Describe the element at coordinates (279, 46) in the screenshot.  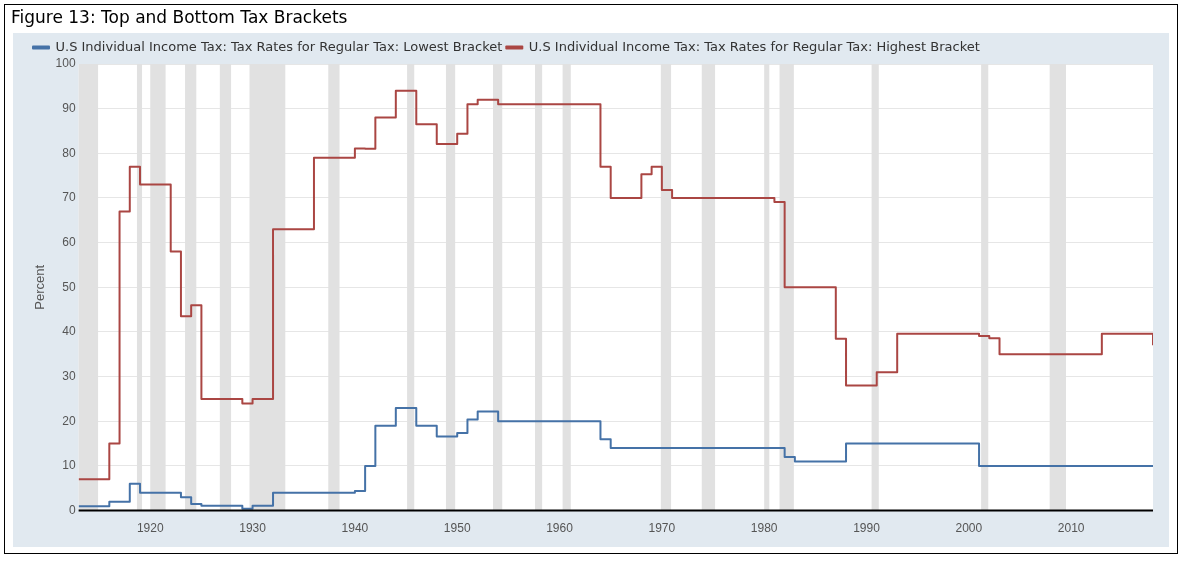
I see `legend-label: U.S Individual Income Tax: Tax Rates for Regular Tax: Lowest Bracket` at that location.